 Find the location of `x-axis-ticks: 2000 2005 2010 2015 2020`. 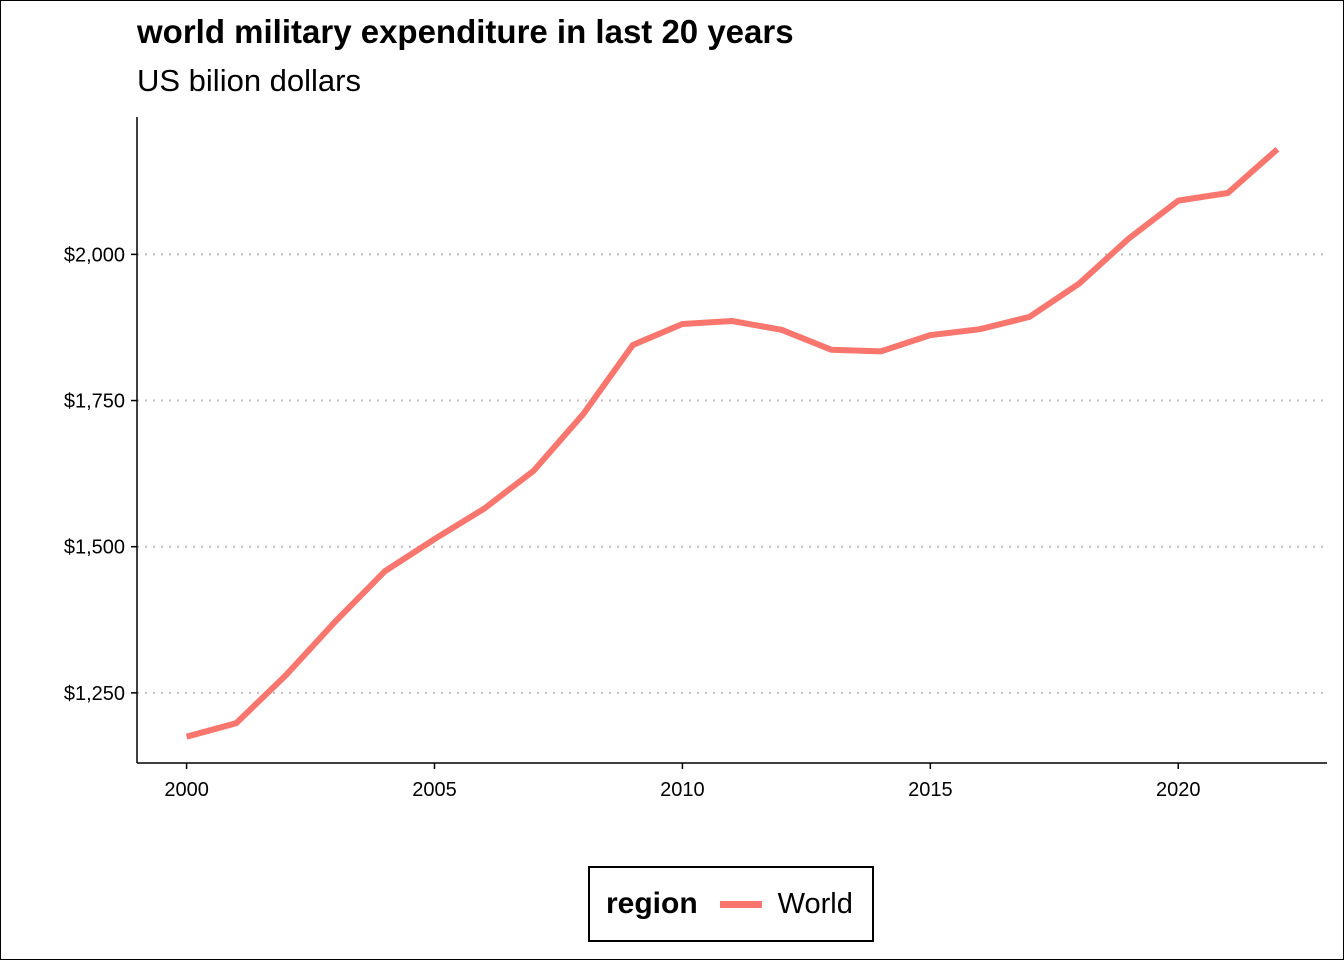

x-axis-ticks: 2000 2005 2010 2015 2020 is located at coordinates (682, 782).